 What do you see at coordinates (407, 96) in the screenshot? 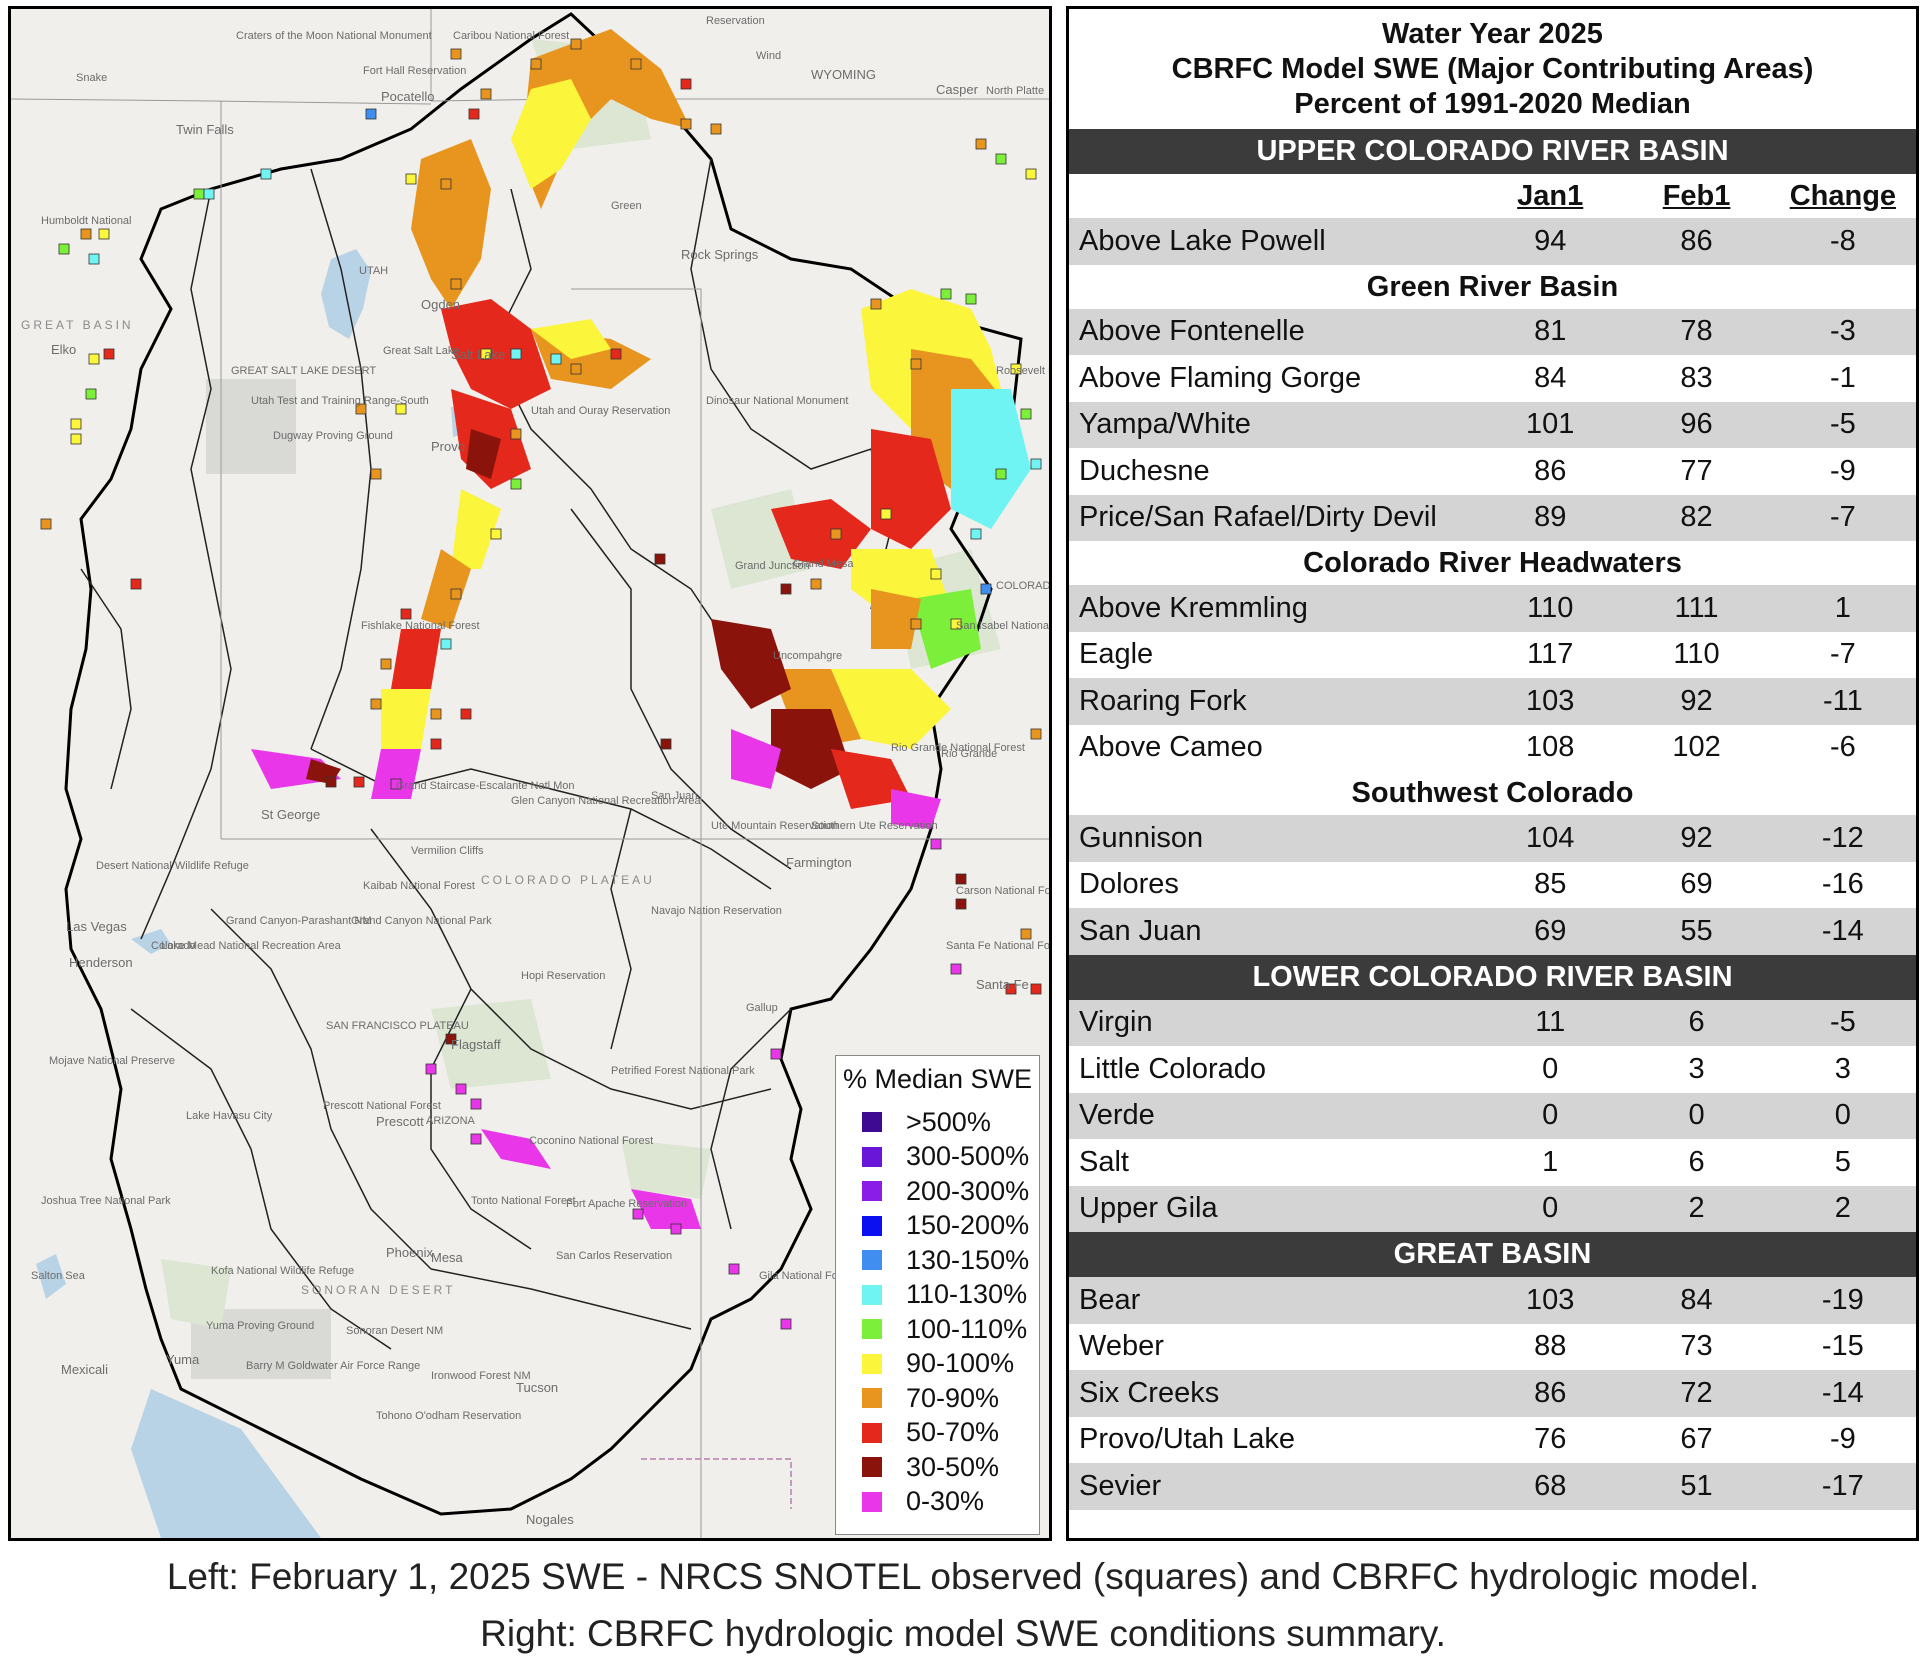
I see `map-label: Pocatello` at bounding box center [407, 96].